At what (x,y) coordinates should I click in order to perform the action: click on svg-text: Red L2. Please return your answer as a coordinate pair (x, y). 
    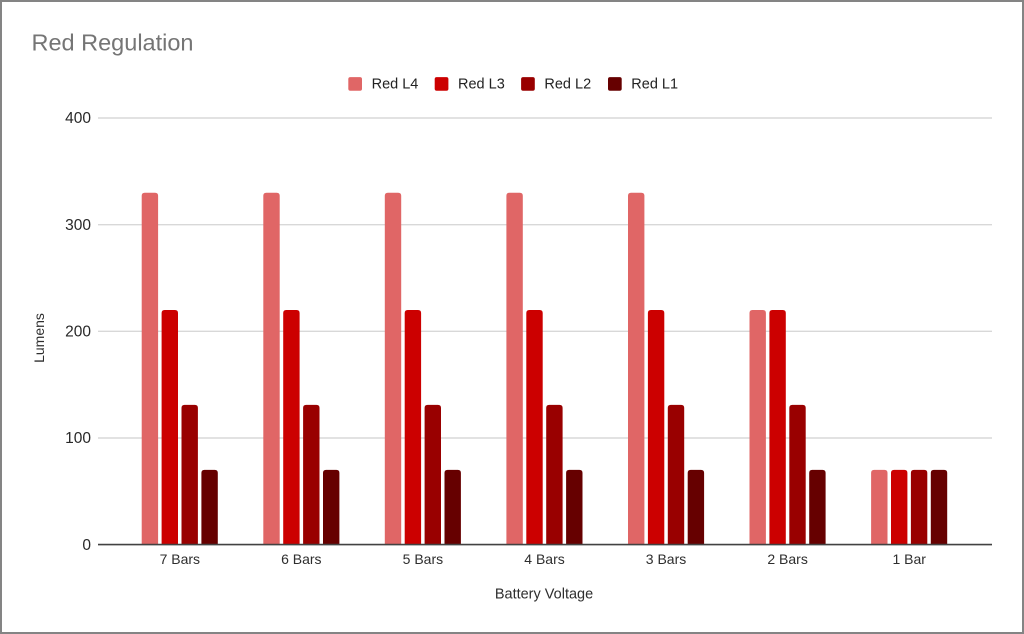
    Looking at the image, I should click on (567, 85).